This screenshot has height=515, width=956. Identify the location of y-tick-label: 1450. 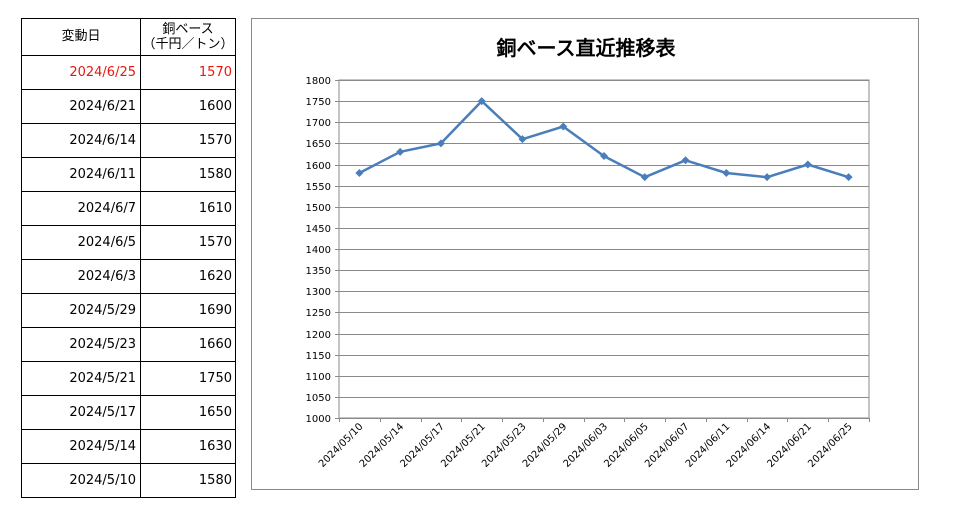
(318, 229).